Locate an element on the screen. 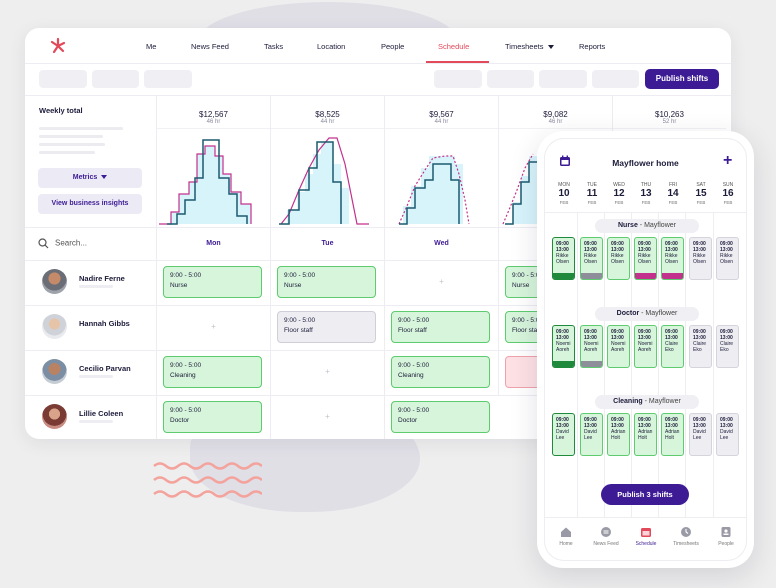  calendar-icon is located at coordinates (565, 161).